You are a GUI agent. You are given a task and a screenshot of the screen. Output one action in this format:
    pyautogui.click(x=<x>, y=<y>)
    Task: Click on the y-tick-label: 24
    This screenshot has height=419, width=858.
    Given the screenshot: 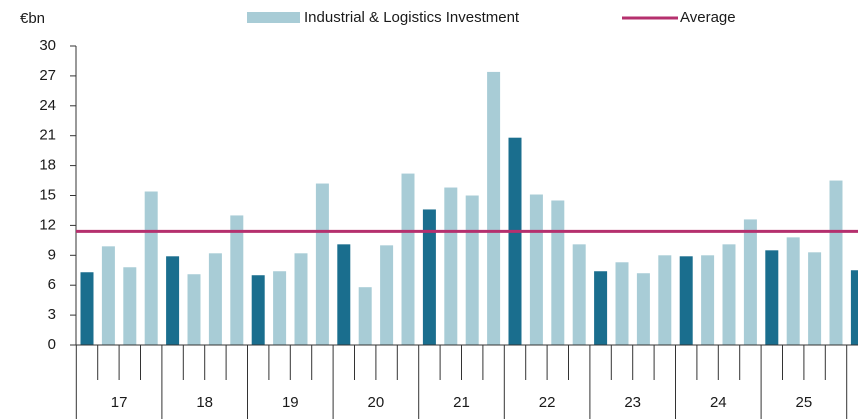 What is the action you would take?
    pyautogui.click(x=47, y=105)
    